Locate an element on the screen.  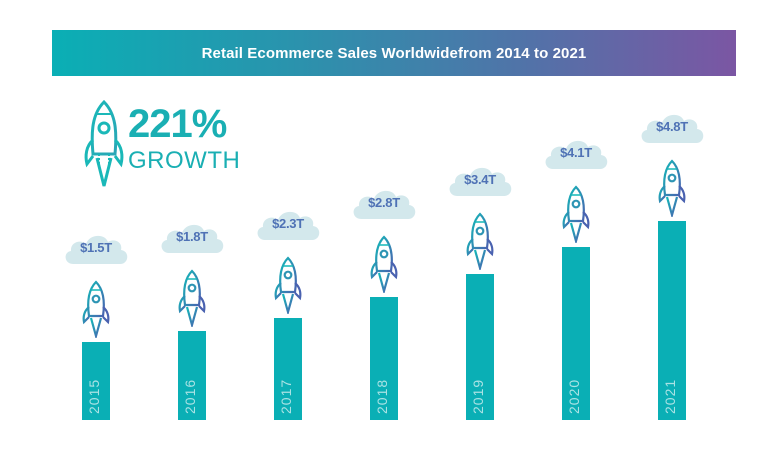
bar-value-label: $4.8T is located at coordinates (672, 126).